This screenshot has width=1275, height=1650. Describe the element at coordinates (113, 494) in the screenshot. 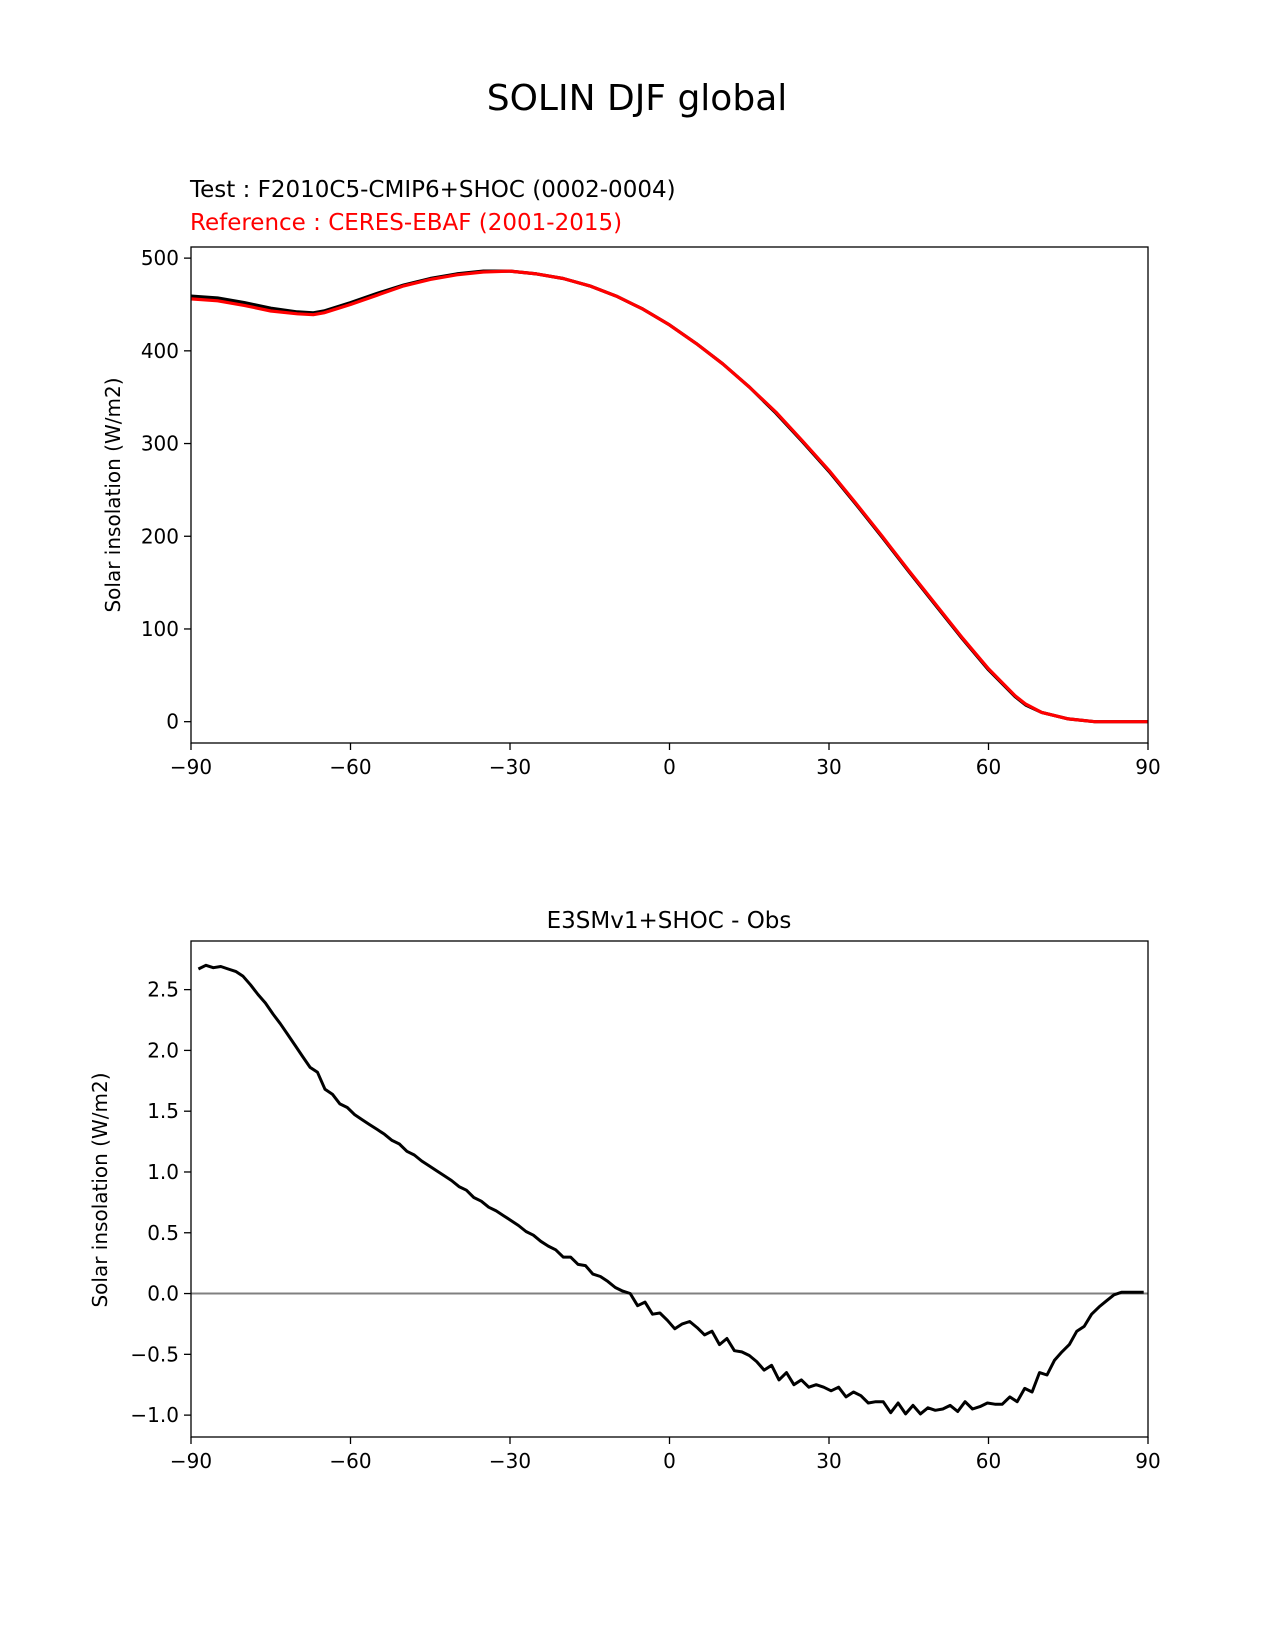

I see `top-ylabel: Solar insolation (W/m2)` at that location.